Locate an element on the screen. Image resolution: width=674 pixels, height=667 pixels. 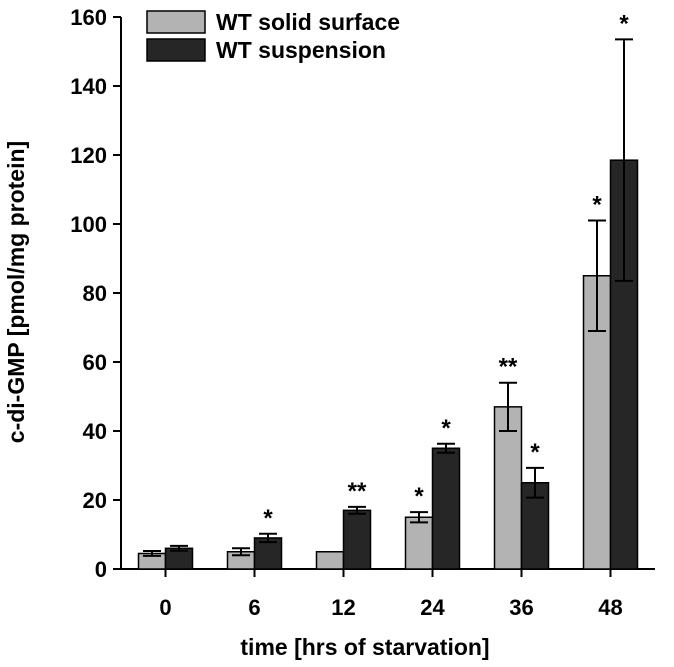
y-tick-label: 40 is located at coordinates (95, 431).